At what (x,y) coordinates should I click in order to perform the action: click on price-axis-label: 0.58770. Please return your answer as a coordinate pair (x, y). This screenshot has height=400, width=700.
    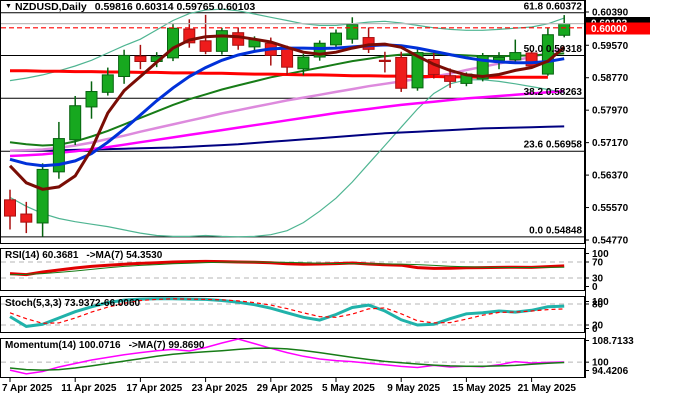
    Looking at the image, I should click on (610, 78).